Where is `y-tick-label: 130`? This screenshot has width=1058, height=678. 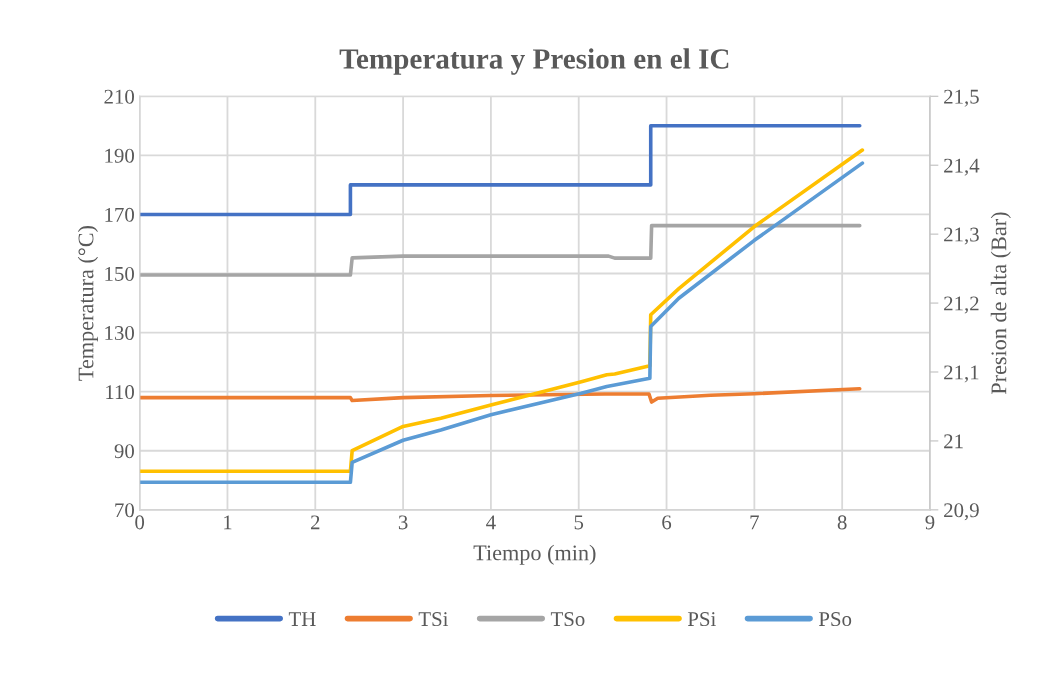 y-tick-label: 130 is located at coordinates (119, 333).